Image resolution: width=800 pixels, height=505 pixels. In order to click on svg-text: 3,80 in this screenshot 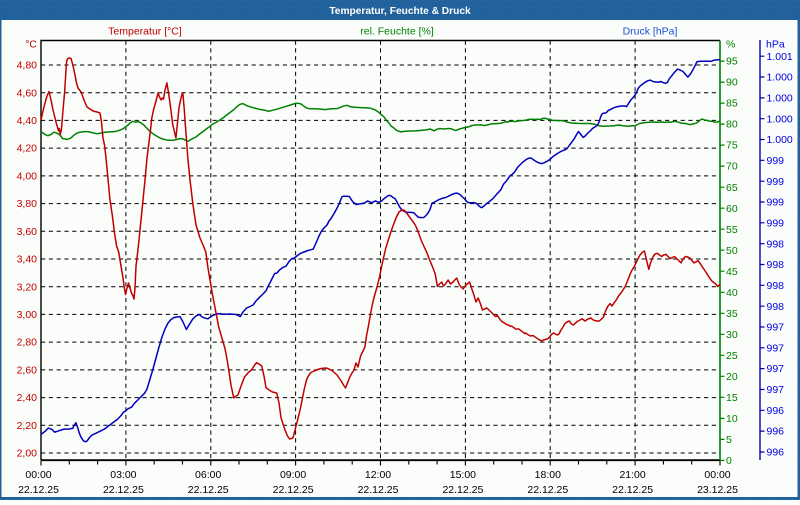, I will do `click(27, 204)`.